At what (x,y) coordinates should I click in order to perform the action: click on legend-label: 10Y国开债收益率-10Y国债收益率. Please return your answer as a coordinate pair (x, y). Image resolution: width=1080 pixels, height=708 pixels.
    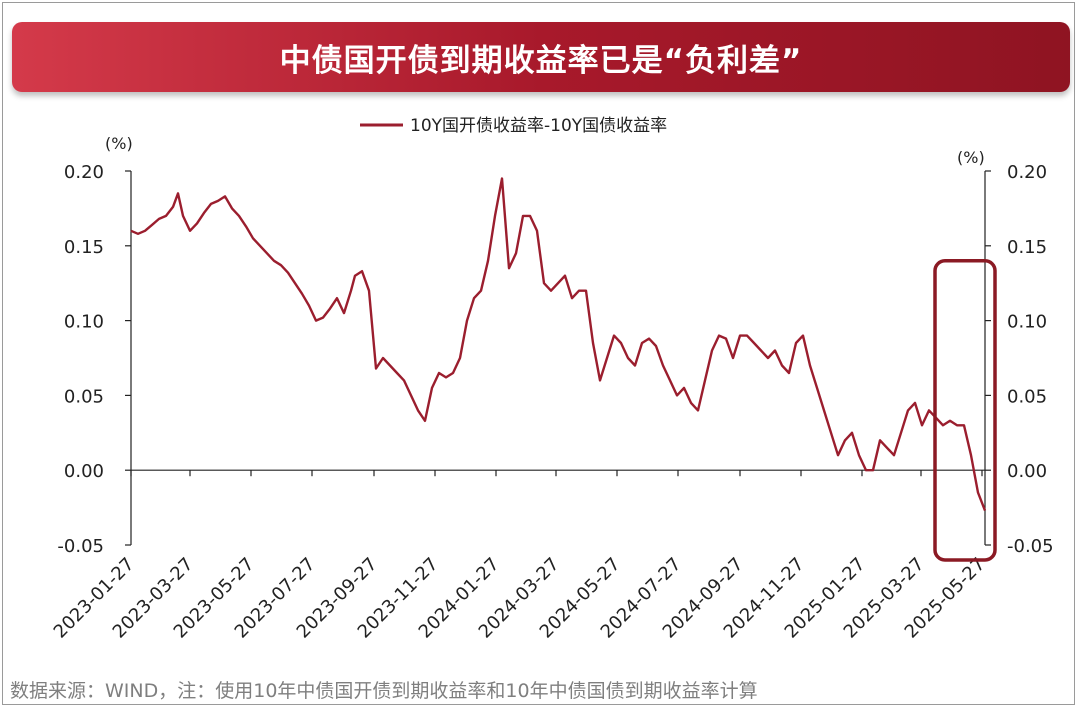
    Looking at the image, I should click on (538, 126).